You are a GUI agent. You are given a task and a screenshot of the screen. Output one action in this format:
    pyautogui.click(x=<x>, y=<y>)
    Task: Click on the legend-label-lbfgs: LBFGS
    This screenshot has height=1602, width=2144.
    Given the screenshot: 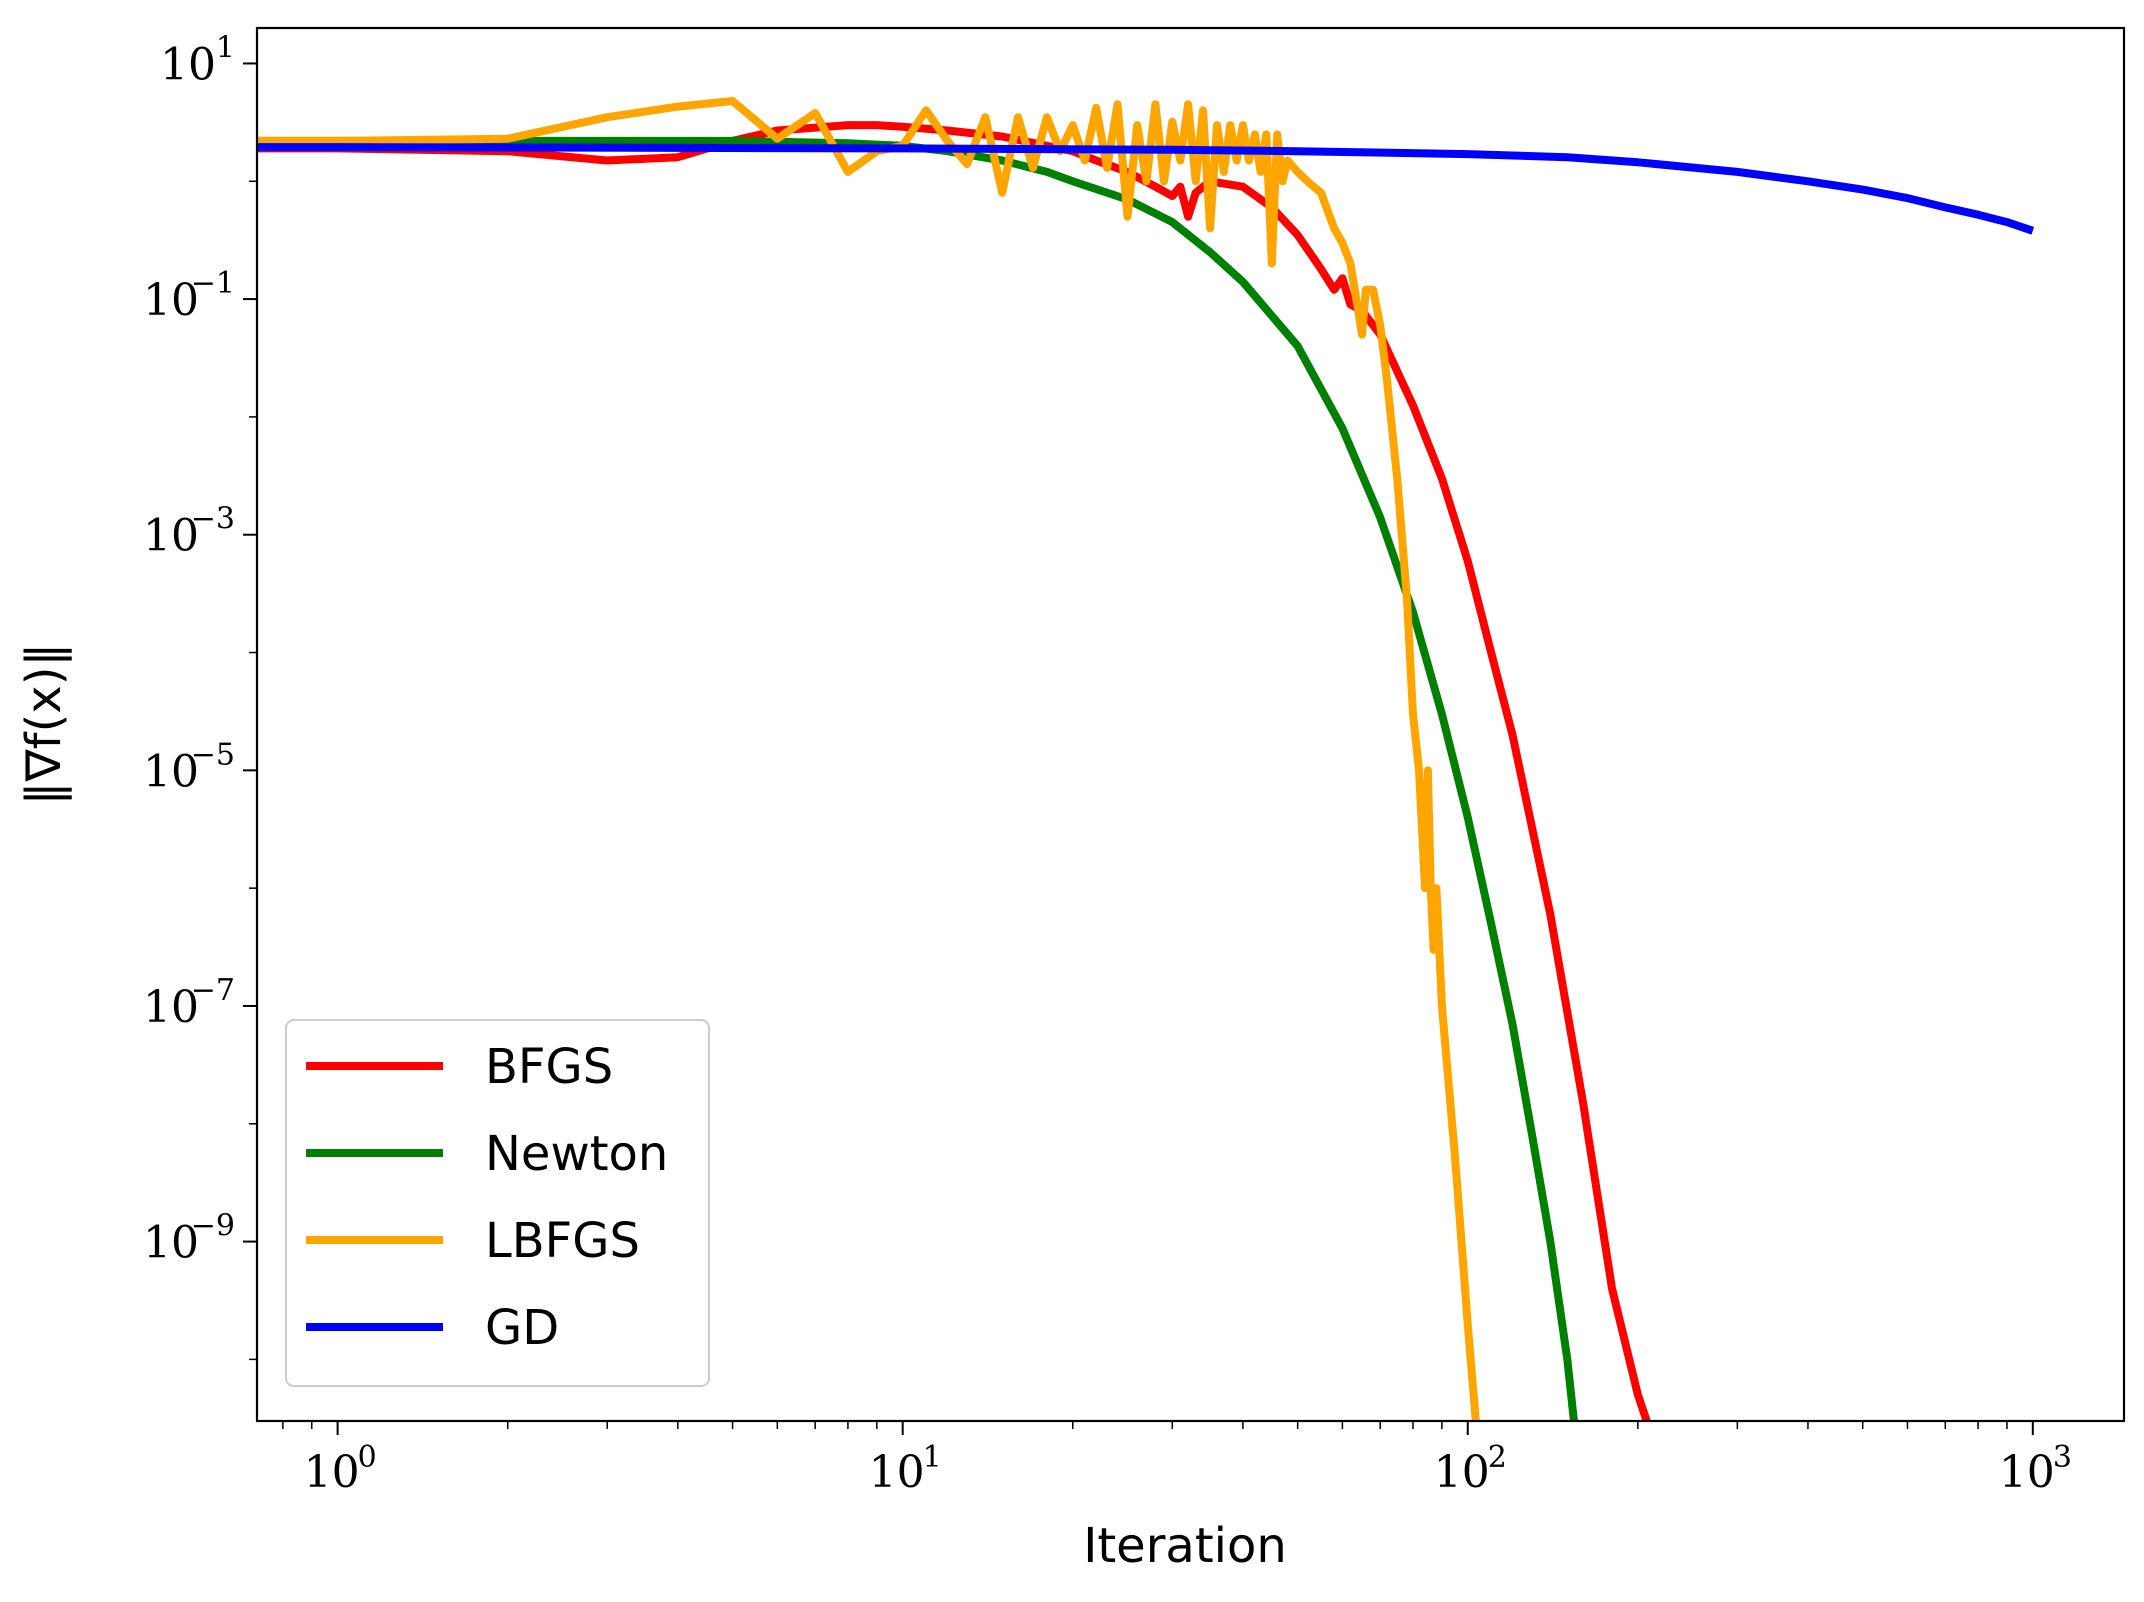 What is the action you would take?
    pyautogui.click(x=562, y=1241)
    